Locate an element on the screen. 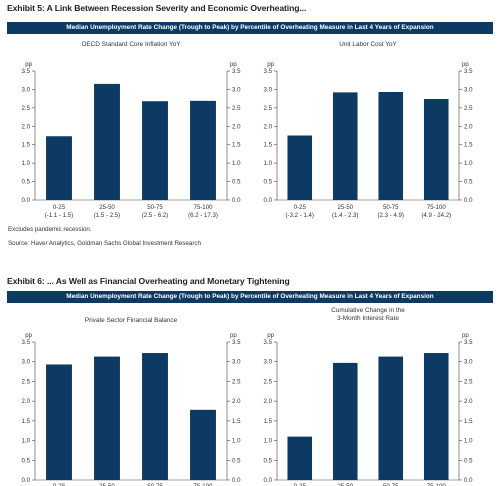 The width and height of the screenshot is (500, 486). x-range-label: (2.3 - 4.9) is located at coordinates (391, 215).